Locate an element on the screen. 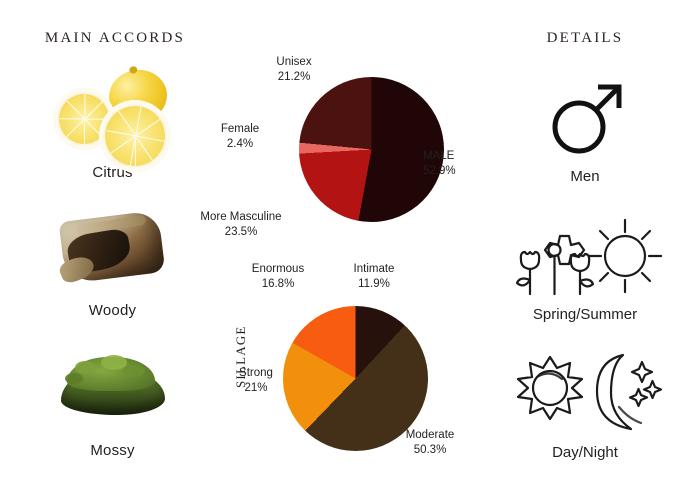 The image size is (700, 500). daynight-icon-wrap is located at coordinates (585, 394).